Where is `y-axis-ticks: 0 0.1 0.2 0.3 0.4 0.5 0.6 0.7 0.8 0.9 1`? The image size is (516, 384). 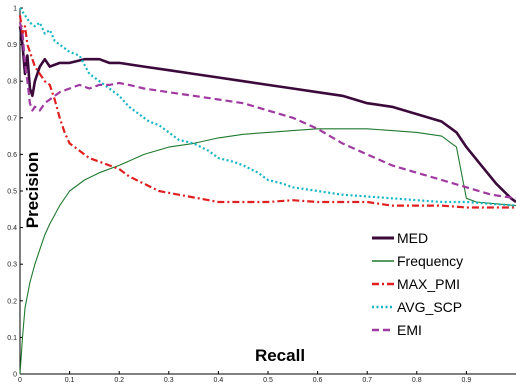 y-axis-ticks: 0 0.1 0.2 0.3 0.4 0.5 0.6 0.7 0.8 0.9 1 is located at coordinates (15, 192).